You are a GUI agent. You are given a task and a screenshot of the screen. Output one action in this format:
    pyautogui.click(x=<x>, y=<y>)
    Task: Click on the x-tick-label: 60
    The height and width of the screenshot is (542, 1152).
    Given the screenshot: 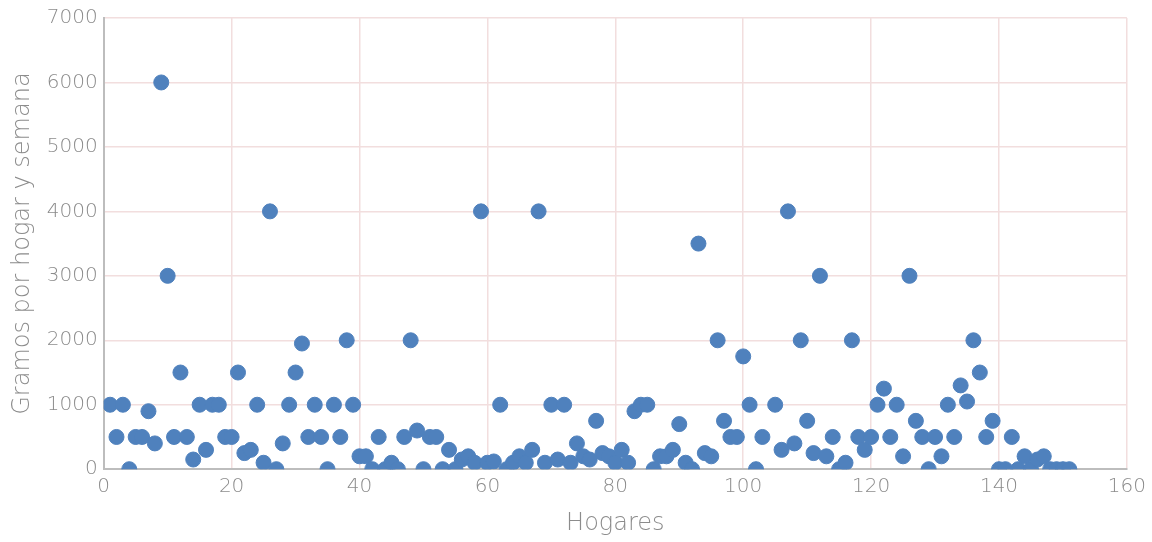 What is the action you would take?
    pyautogui.click(x=487, y=485)
    